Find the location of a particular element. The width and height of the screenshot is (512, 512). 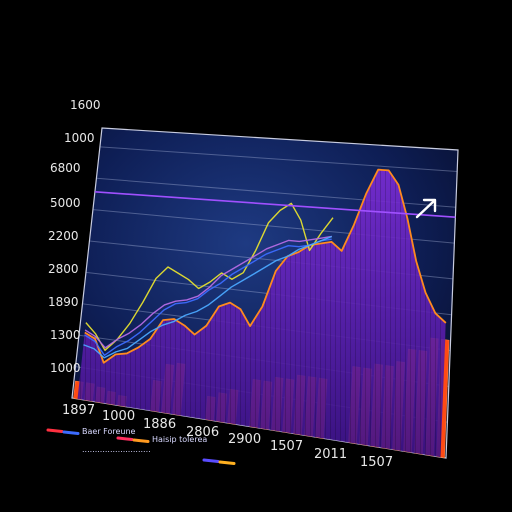

reference-line is located at coordinates (275, 204).